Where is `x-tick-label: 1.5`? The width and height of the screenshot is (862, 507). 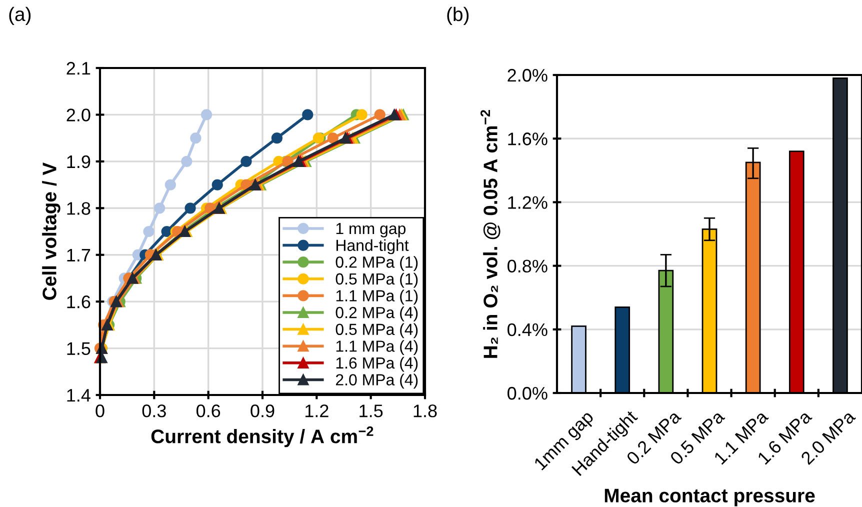 x-tick-label: 1.5 is located at coordinates (371, 411).